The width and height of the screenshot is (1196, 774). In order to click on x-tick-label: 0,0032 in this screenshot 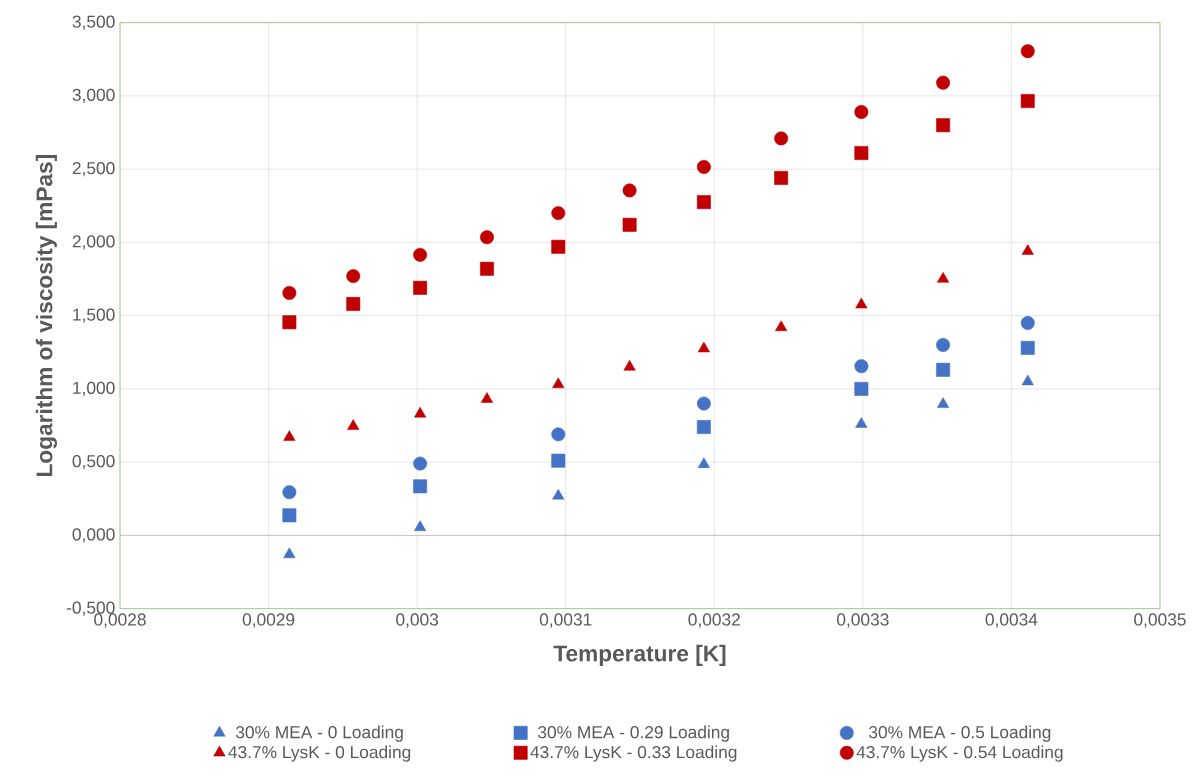, I will do `click(714, 620)`.